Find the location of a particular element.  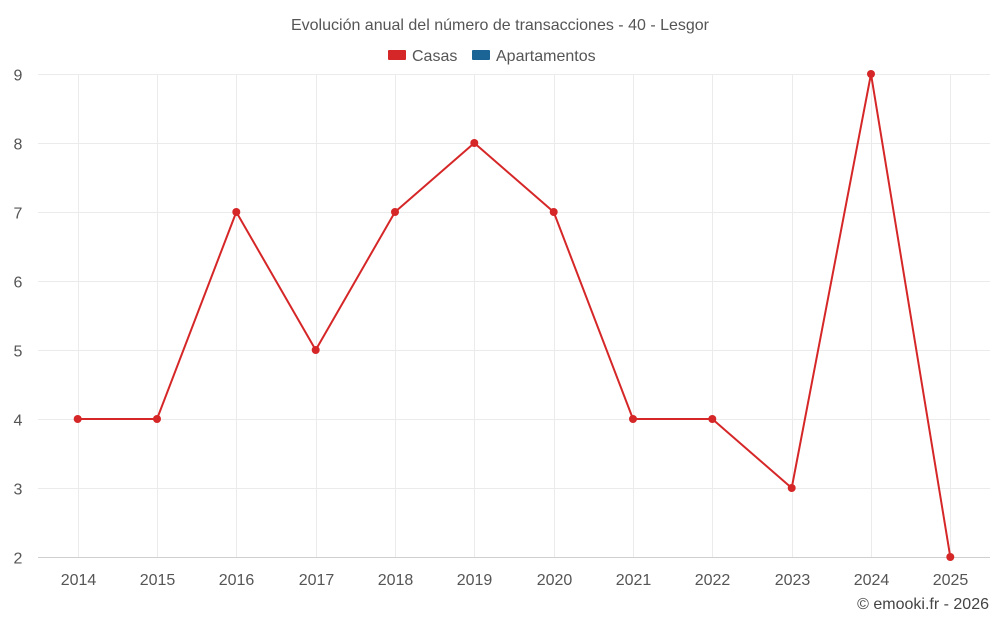

legend-swatch-apartamentos is located at coordinates (481, 55).